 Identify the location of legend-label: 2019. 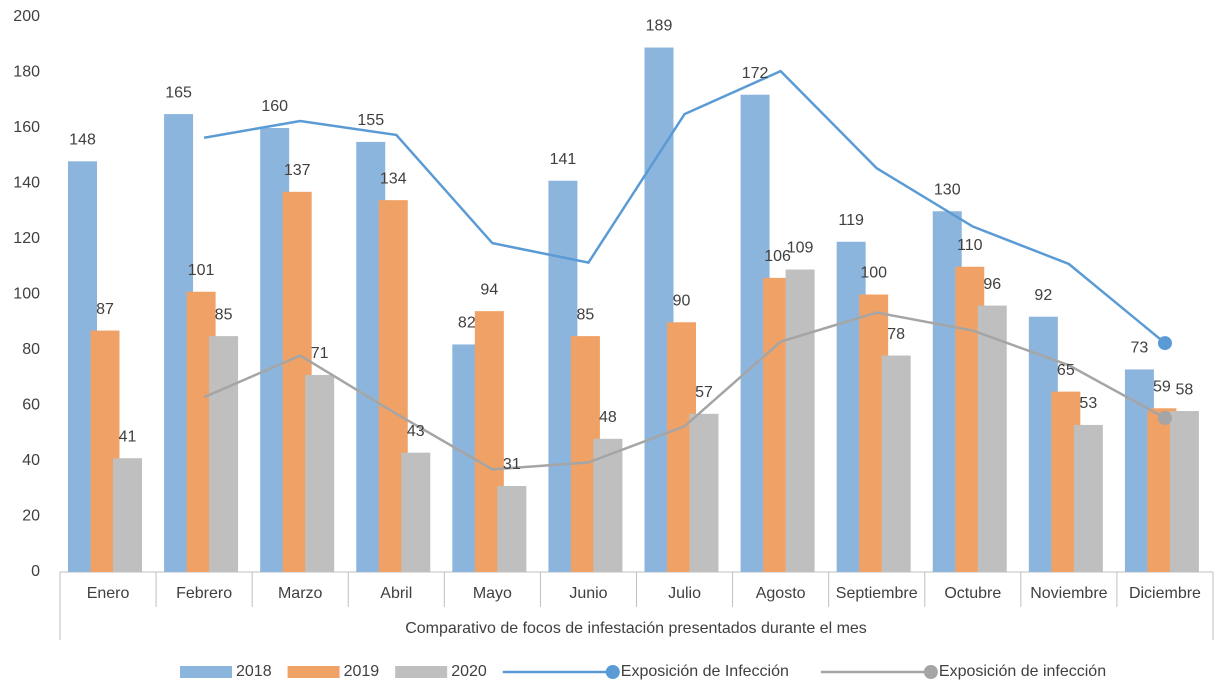
(362, 671).